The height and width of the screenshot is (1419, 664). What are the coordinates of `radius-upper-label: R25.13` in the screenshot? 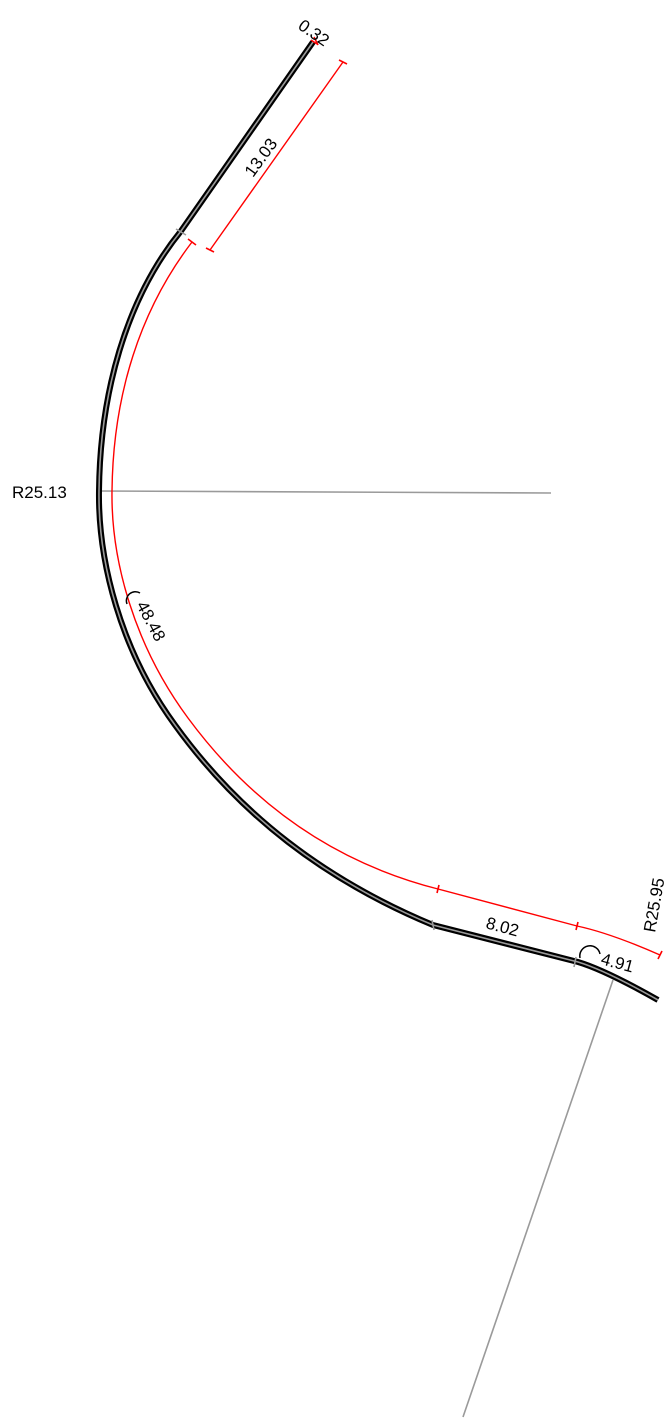 It's located at (39, 492).